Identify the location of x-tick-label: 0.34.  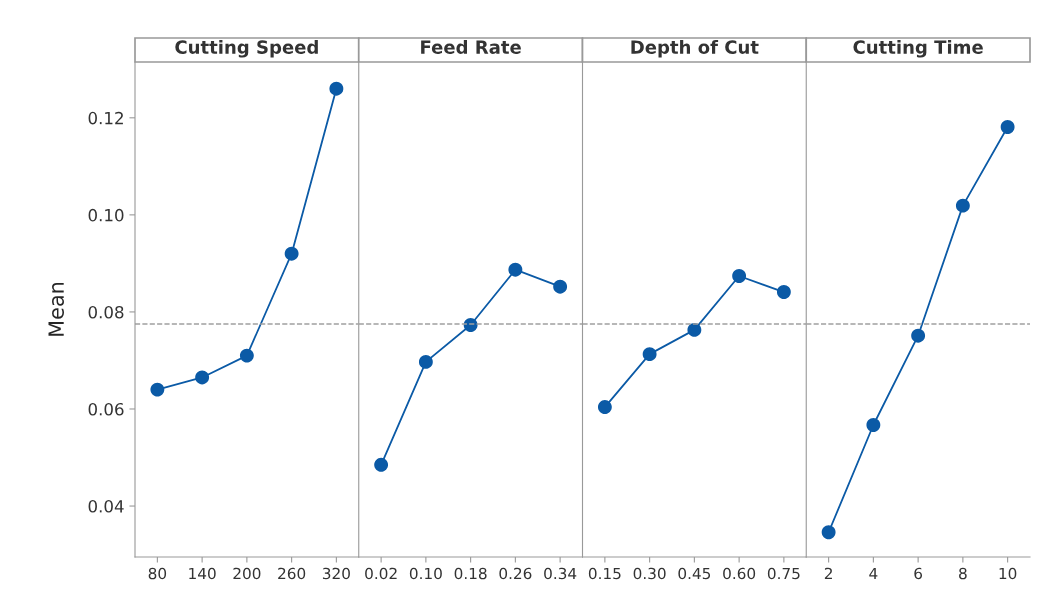
(560, 573).